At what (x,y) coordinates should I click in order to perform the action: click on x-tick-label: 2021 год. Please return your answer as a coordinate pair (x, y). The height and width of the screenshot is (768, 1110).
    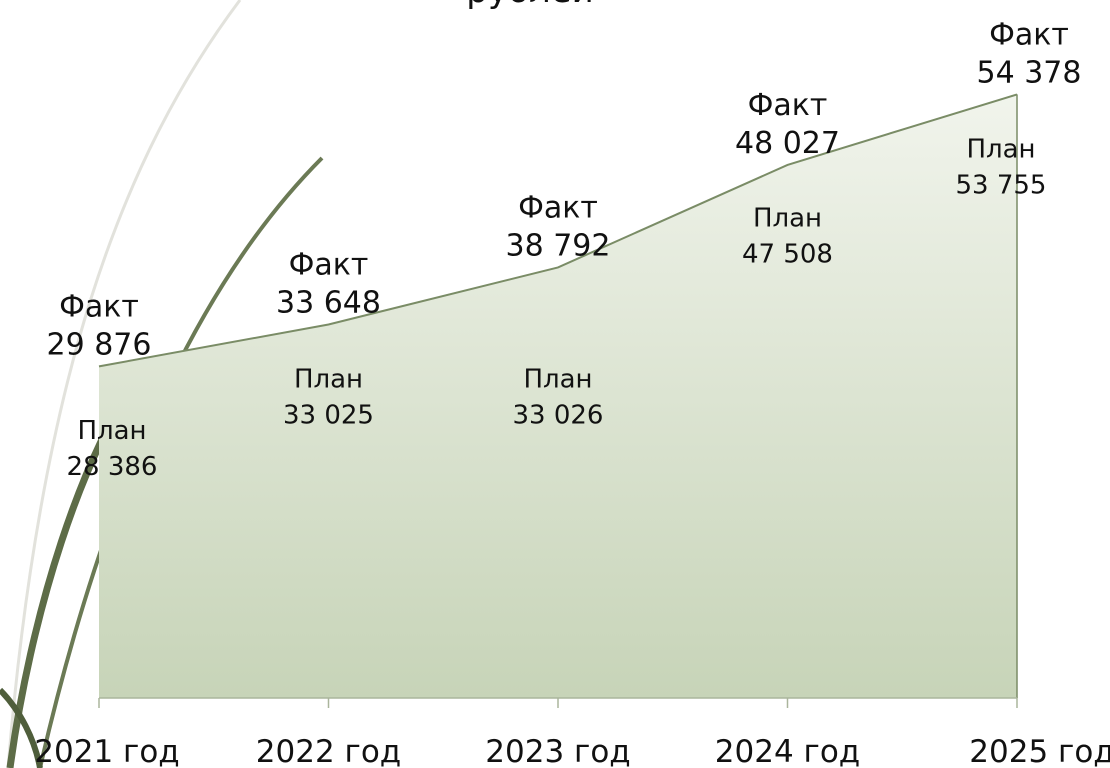
    Looking at the image, I should click on (106, 751).